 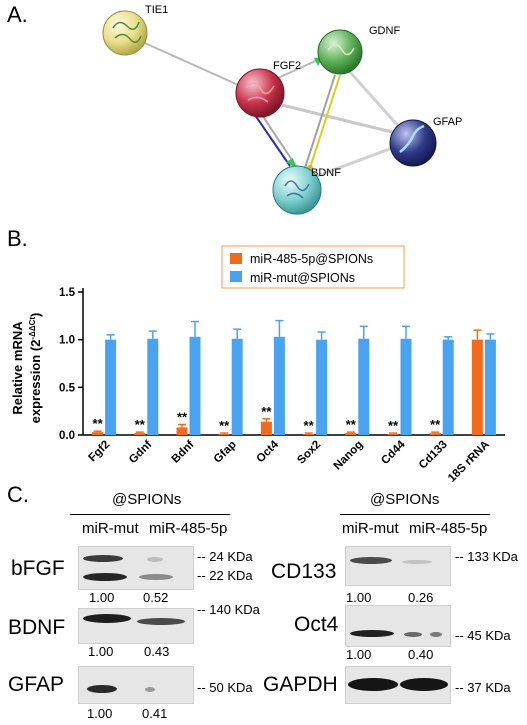 I want to click on edge-fgf2-gfap, so click(x=337, y=118).